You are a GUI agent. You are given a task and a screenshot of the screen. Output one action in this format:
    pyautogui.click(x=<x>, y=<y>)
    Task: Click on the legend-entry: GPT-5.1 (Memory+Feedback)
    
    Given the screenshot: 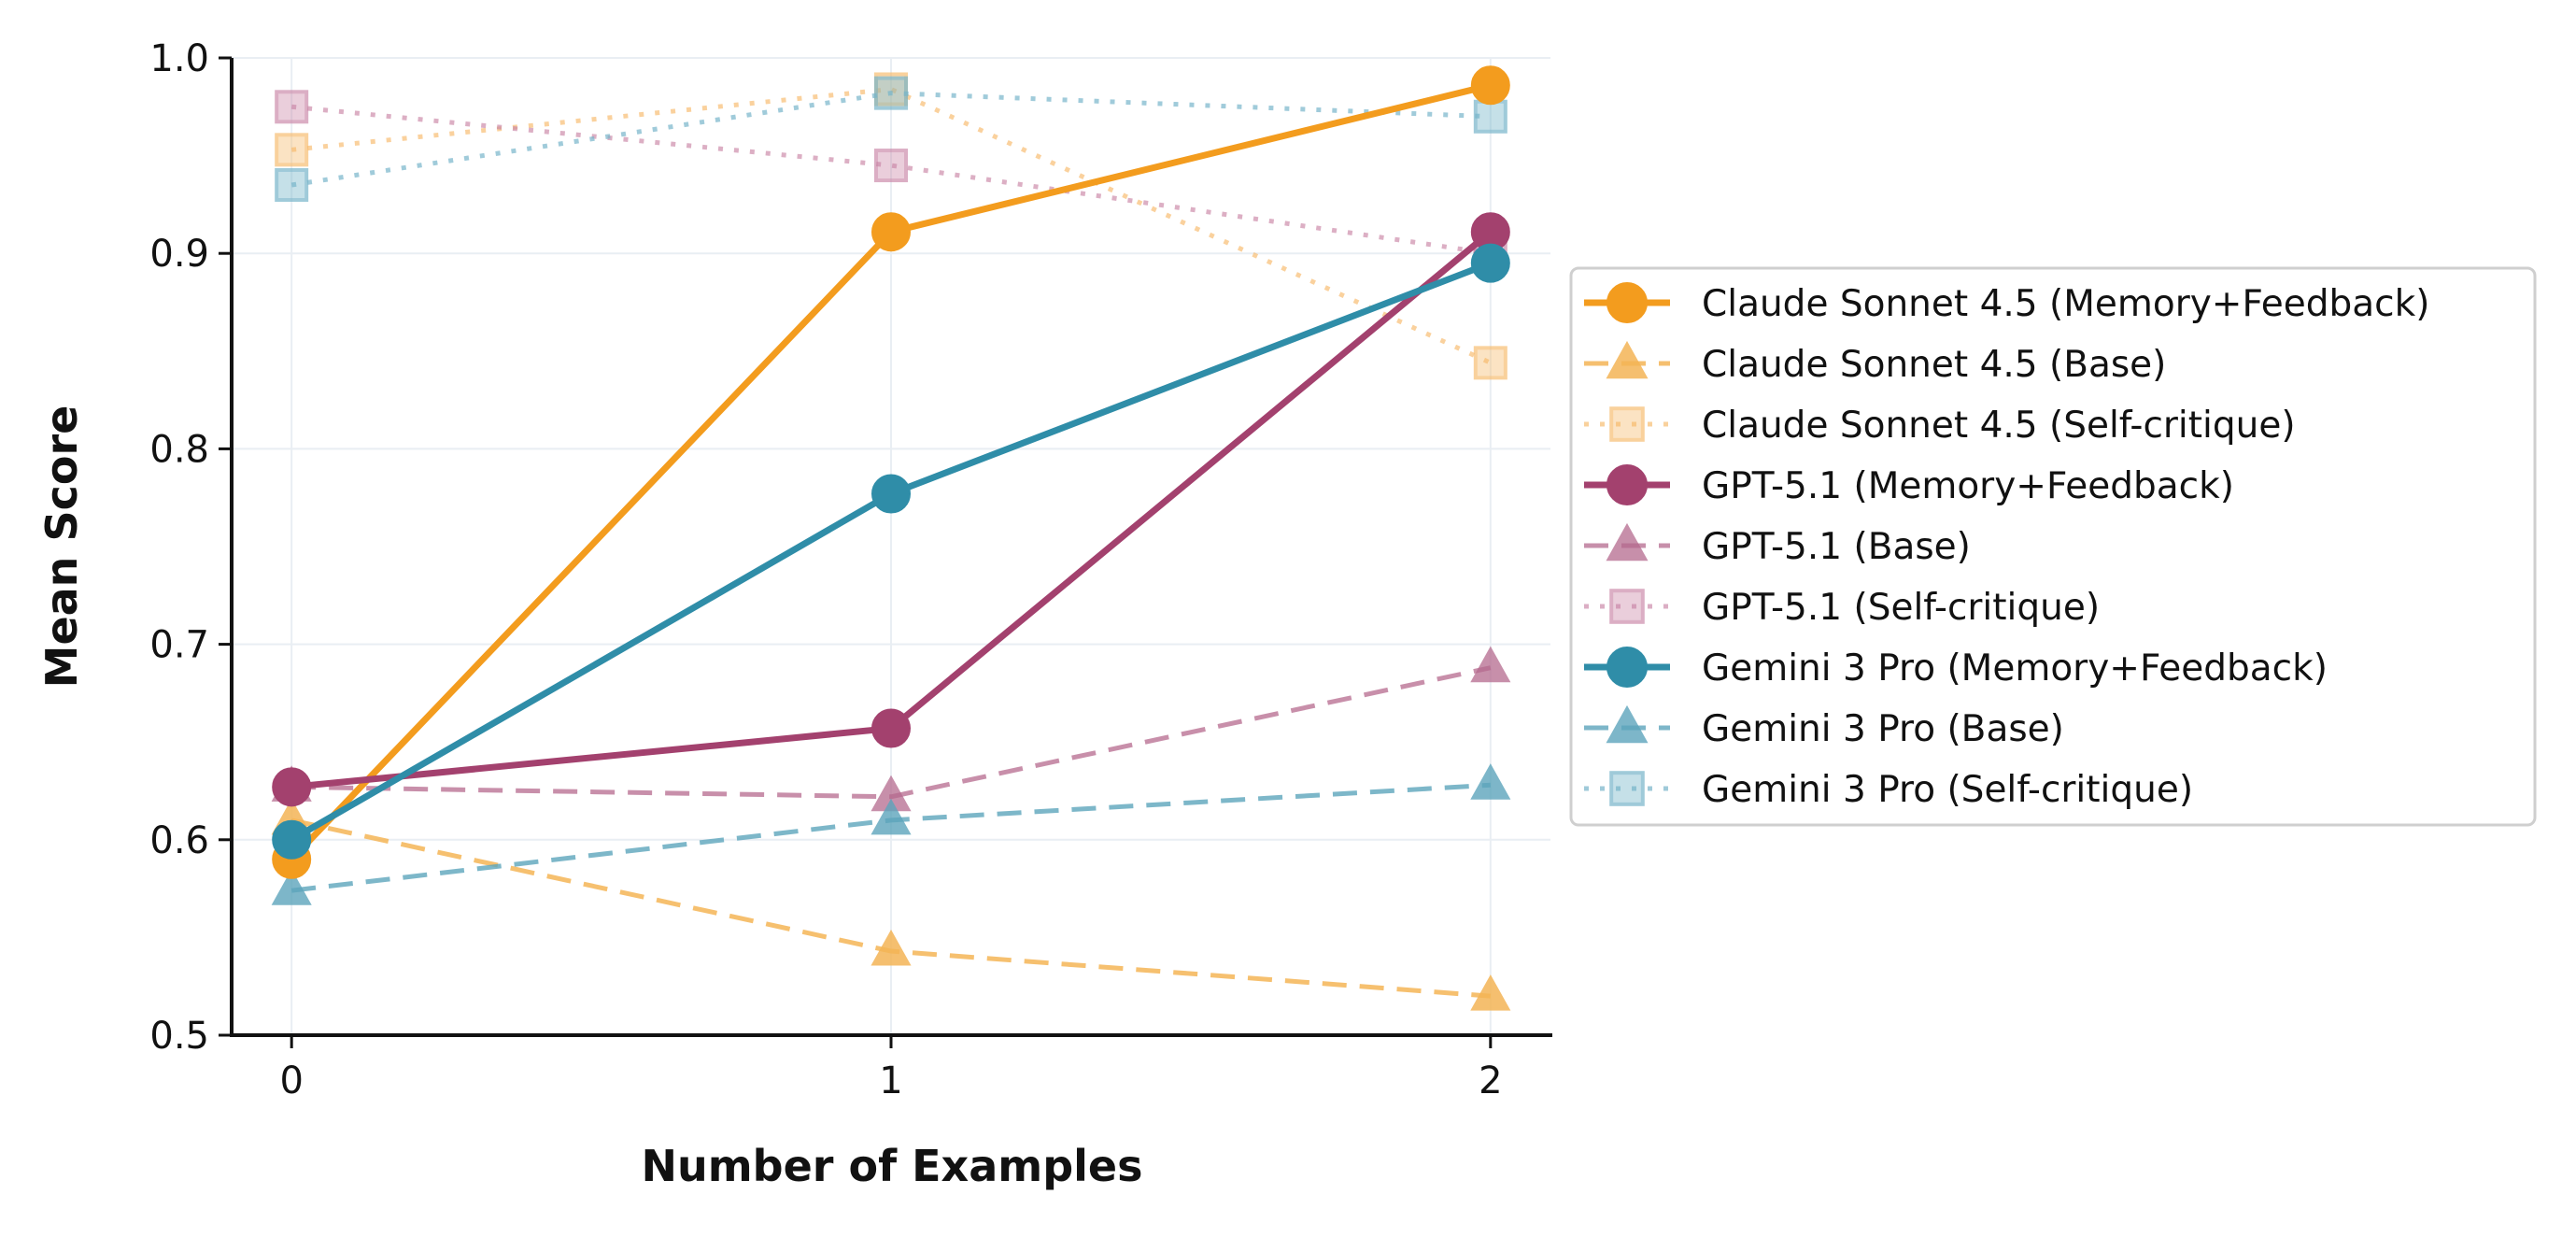 What is the action you would take?
    pyautogui.click(x=1909, y=485)
    